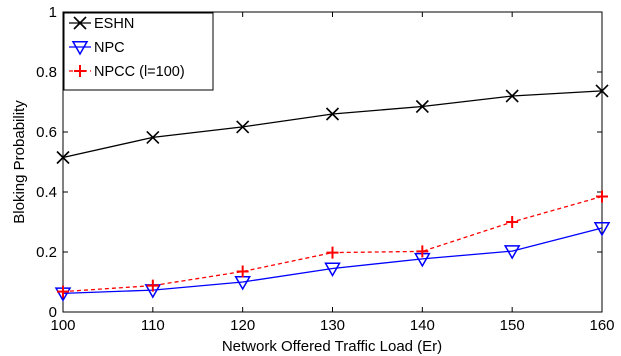 This screenshot has height=356, width=621. Describe the element at coordinates (332, 325) in the screenshot. I see `x-tick-label: 130` at that location.